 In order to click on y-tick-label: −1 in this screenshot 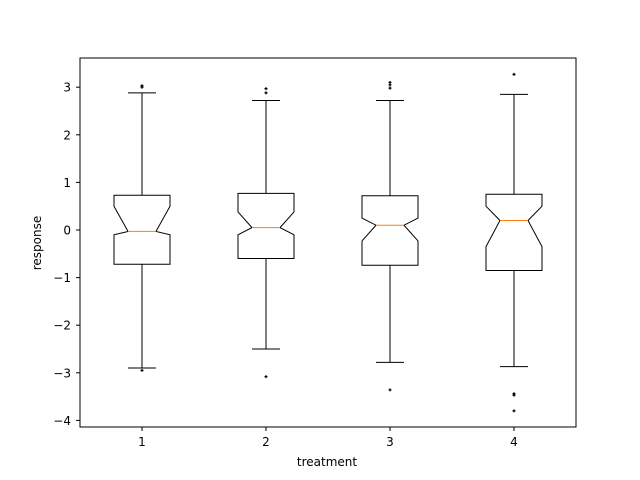, I will do `click(62, 278)`.